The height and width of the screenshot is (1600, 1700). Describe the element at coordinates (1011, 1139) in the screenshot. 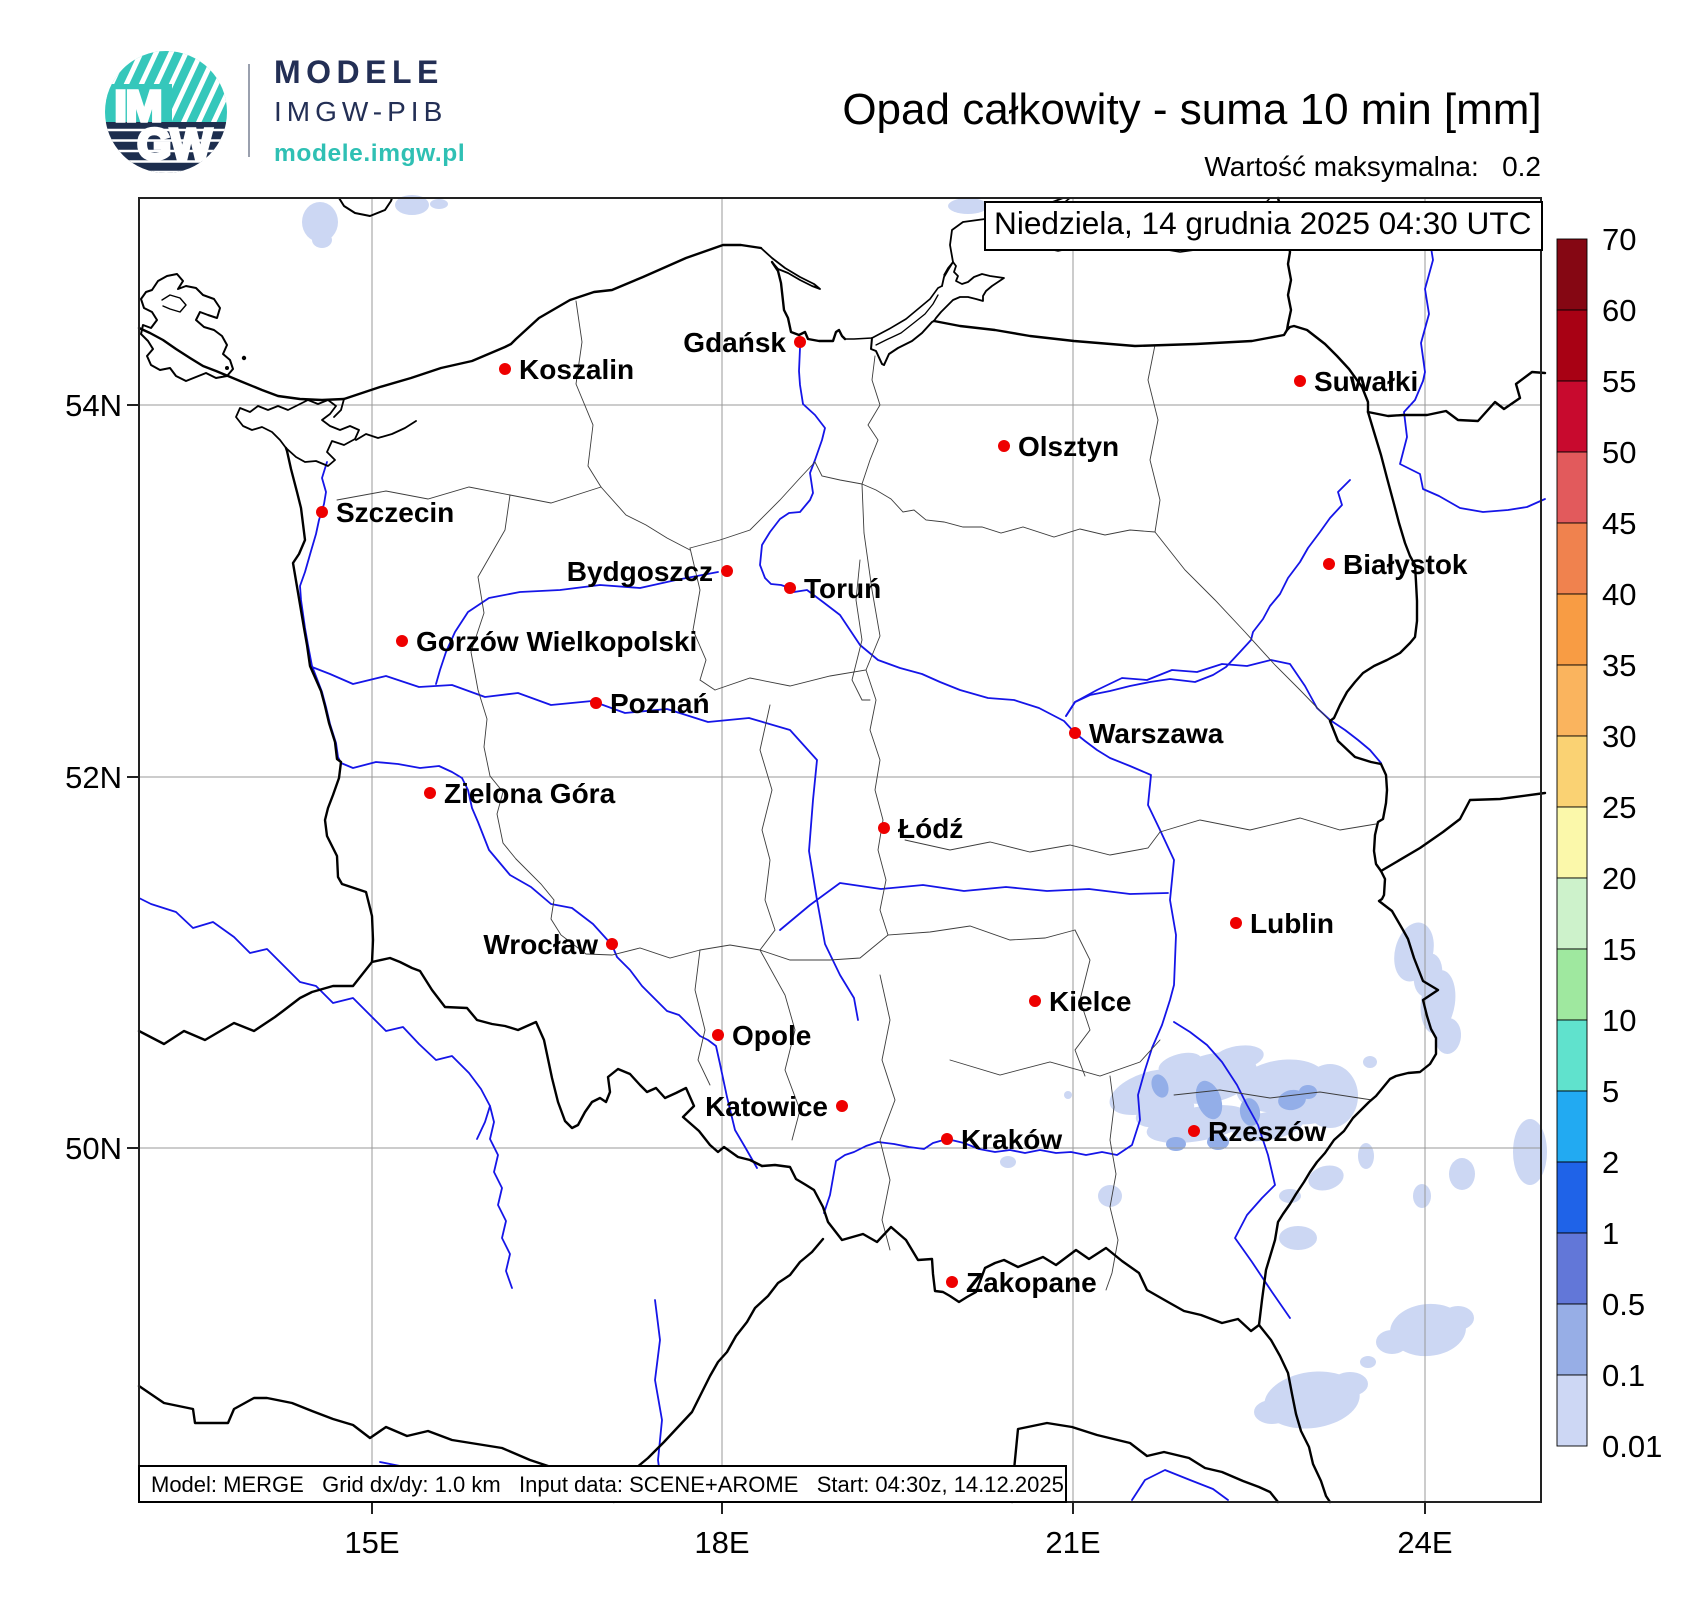

I see `svg-text: Kraków` at that location.